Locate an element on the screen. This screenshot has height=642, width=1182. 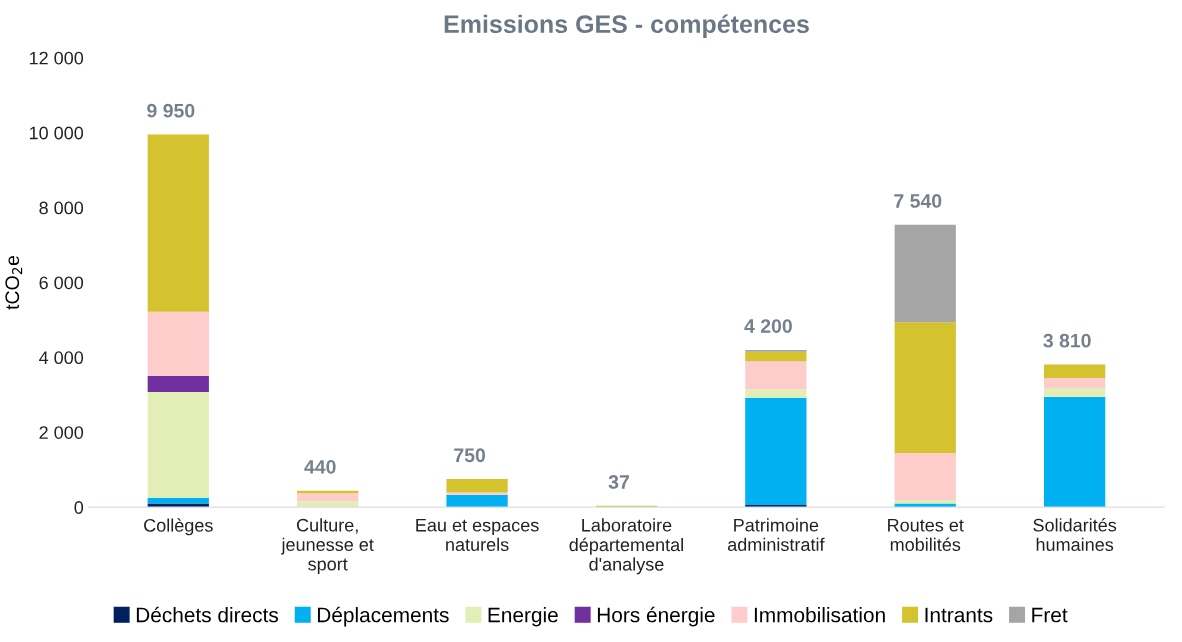
y-tick-label: 2 000 is located at coordinates (61, 432).